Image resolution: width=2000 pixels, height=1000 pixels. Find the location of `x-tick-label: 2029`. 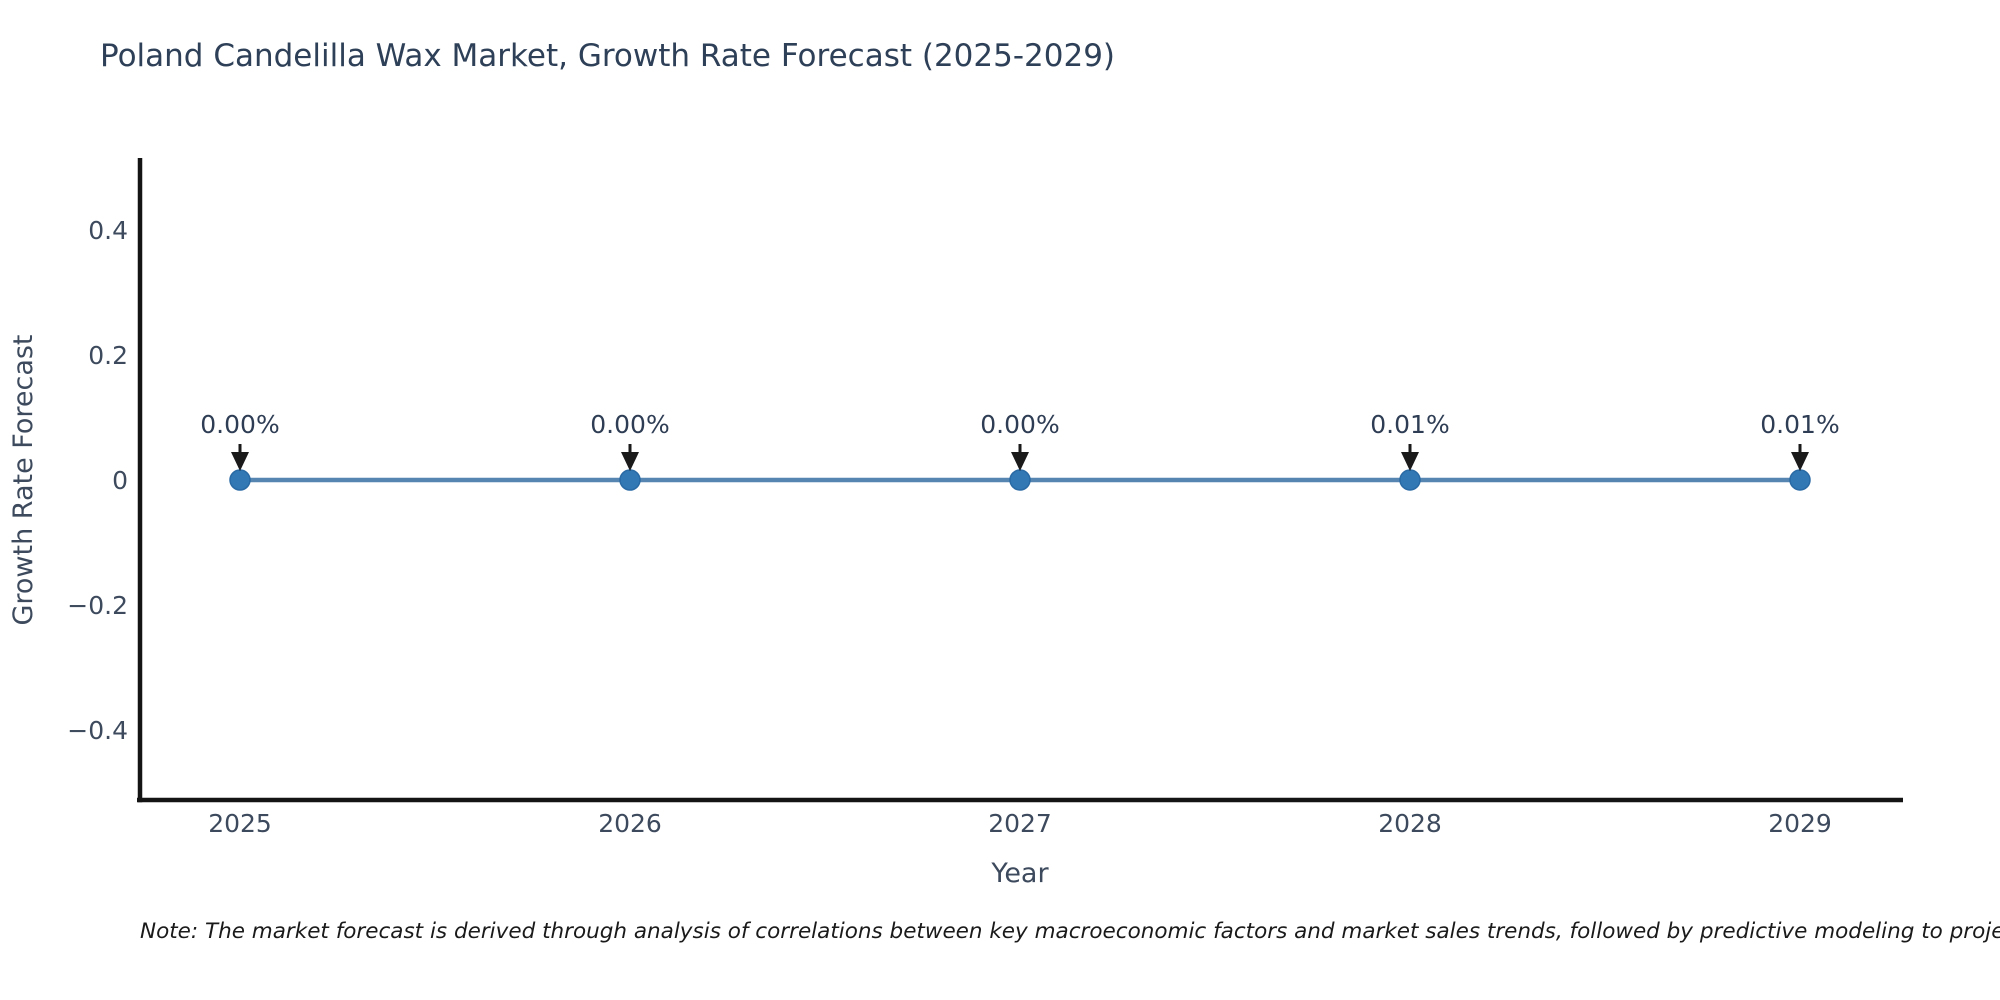

x-tick-label: 2029 is located at coordinates (1800, 823).